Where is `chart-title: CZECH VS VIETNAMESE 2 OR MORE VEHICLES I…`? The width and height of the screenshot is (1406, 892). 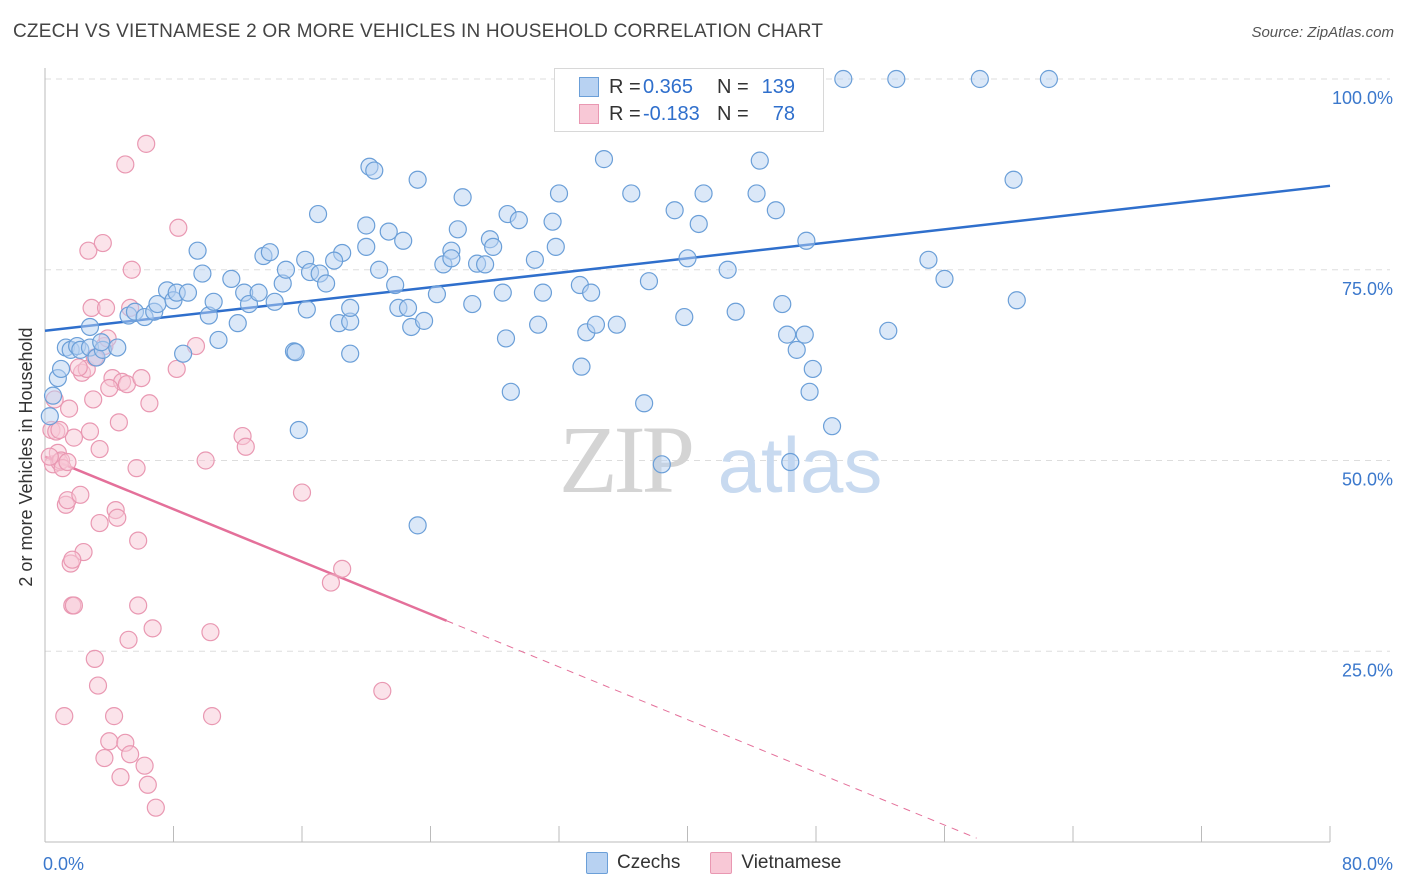 chart-title: CZECH VS VIETNAMESE 2 OR MORE VEHICLES I… is located at coordinates (418, 31).